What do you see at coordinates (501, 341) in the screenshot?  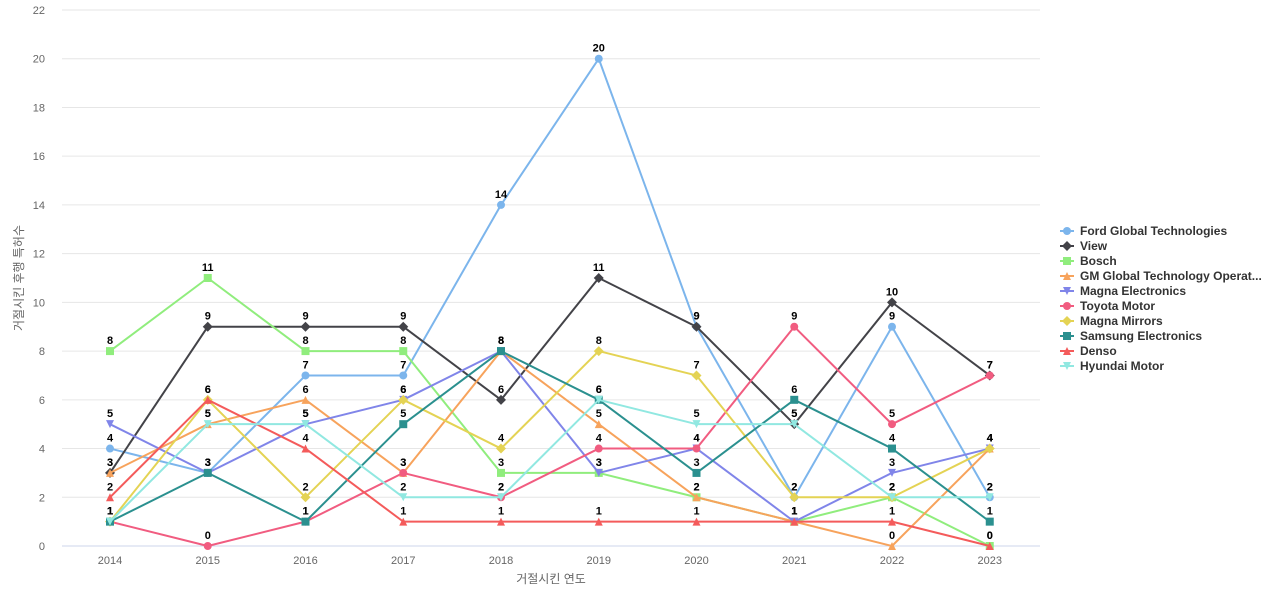 I see `data-label: 8` at bounding box center [501, 341].